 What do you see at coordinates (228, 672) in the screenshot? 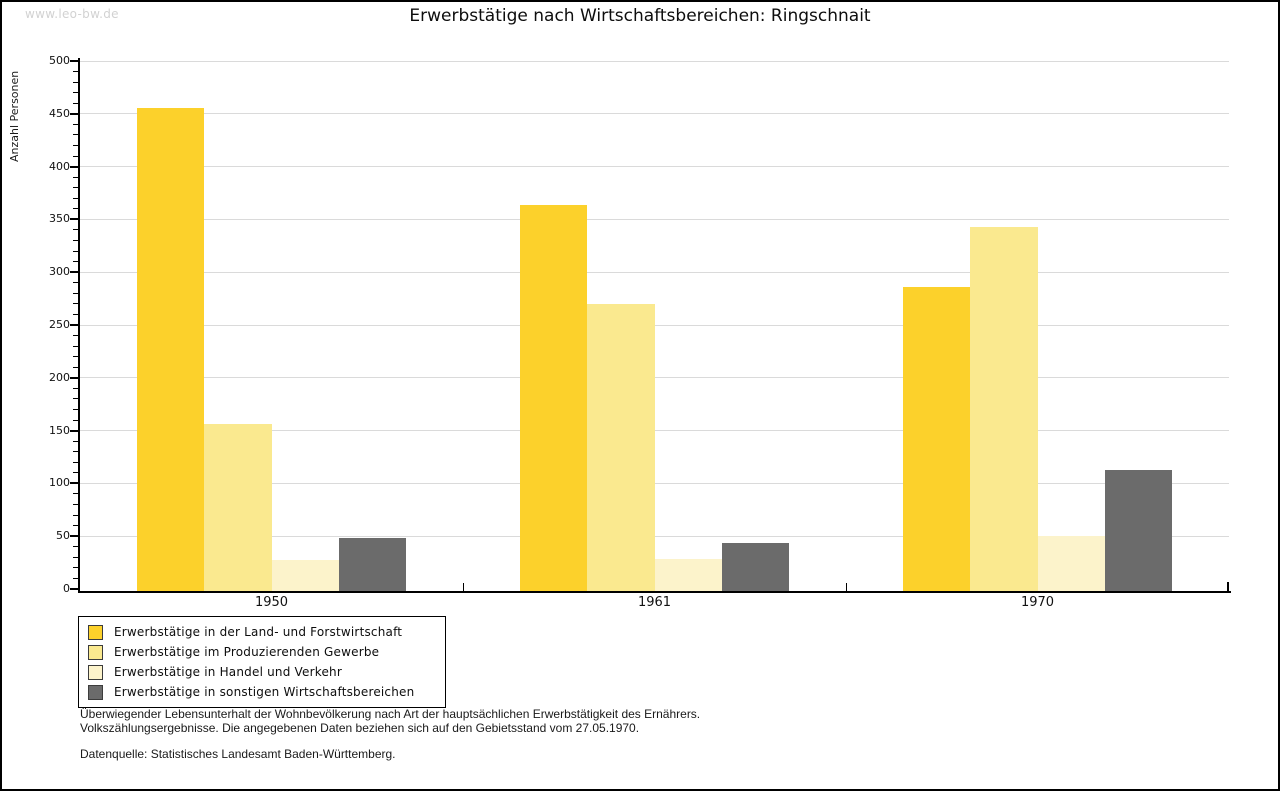
I see `legend-label: Erwerbstätige in Handel und Verkehr` at bounding box center [228, 672].